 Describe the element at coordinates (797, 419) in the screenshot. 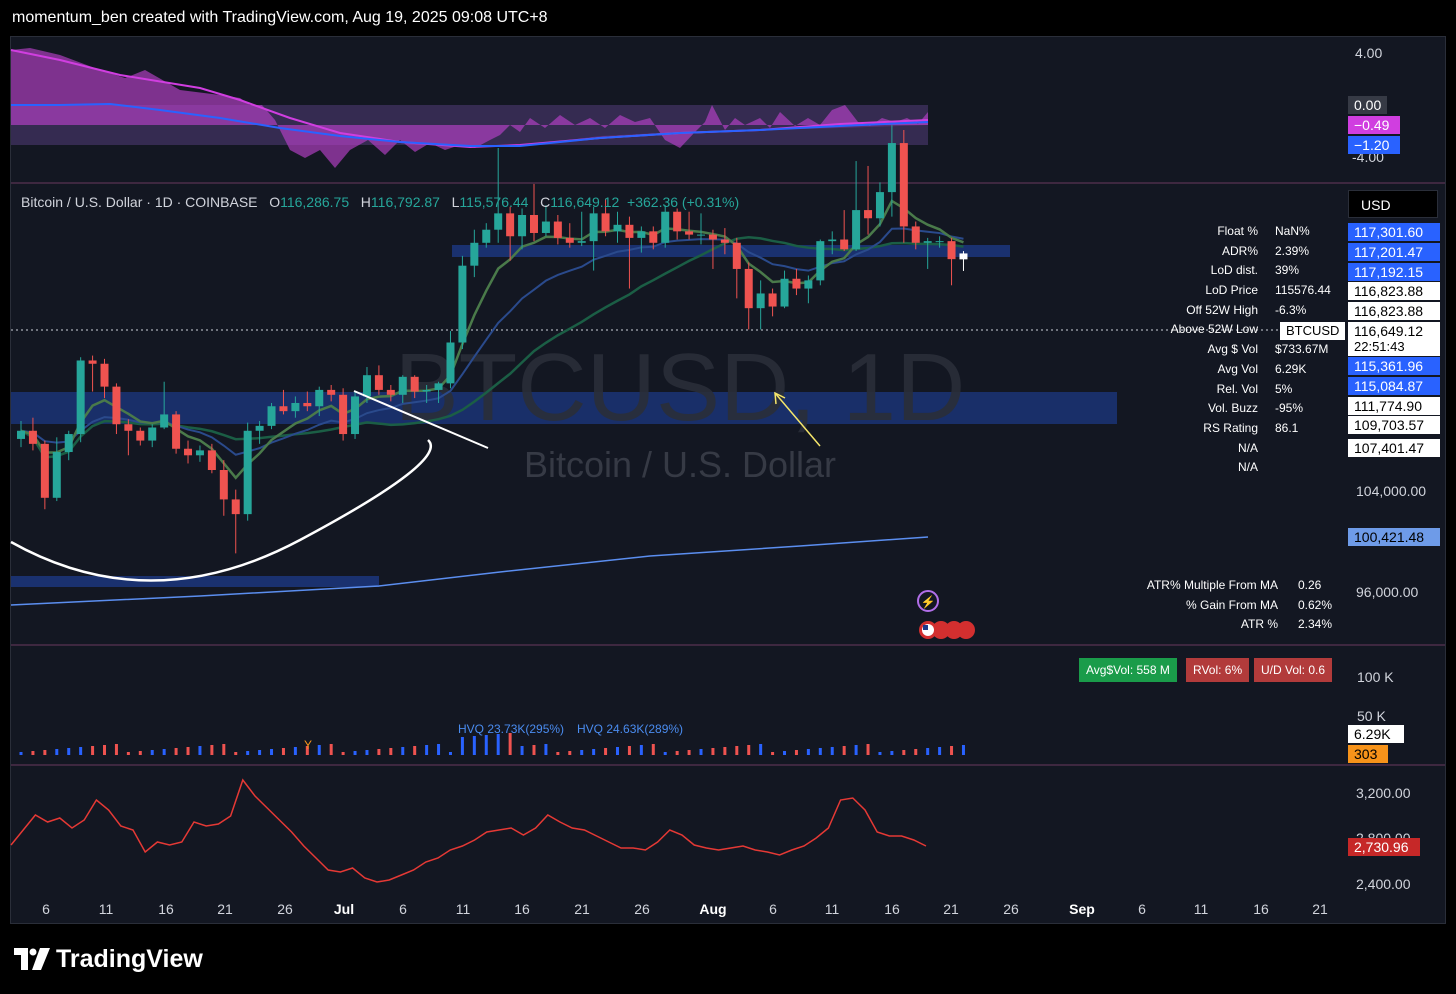

I see `arrow-drawing` at that location.